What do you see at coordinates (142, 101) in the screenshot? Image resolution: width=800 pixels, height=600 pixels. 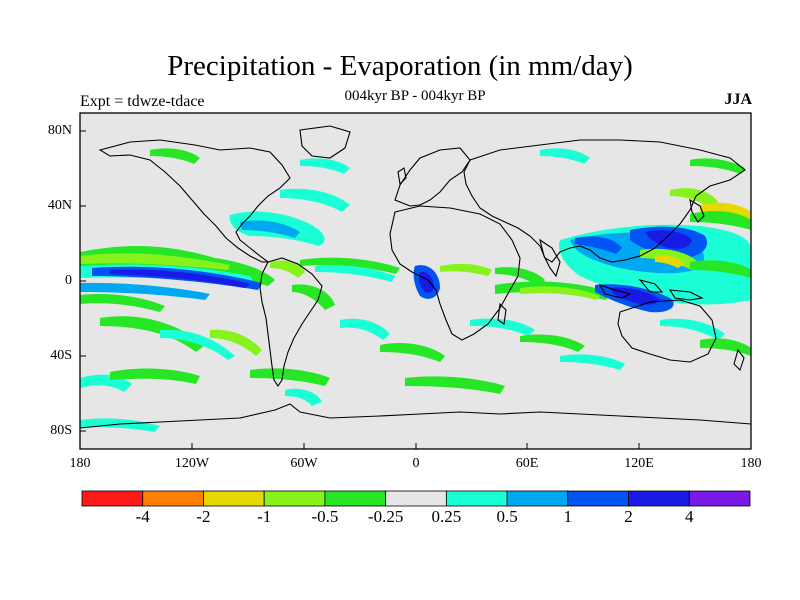 I see `experiment-label: Expt = tdwze-tdace` at bounding box center [142, 101].